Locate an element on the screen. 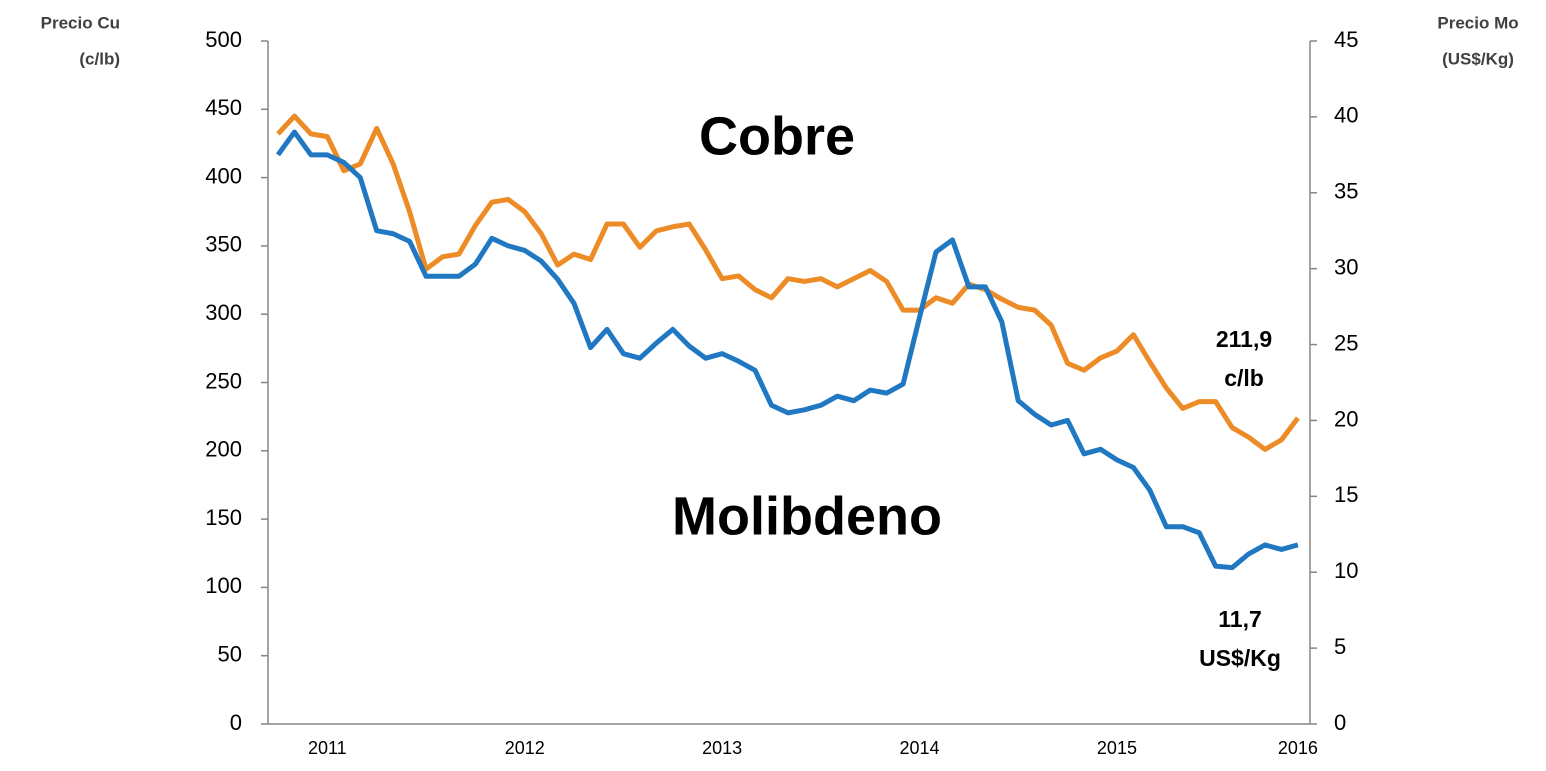 This screenshot has height=771, width=1546. y2-tick-label: 35 is located at coordinates (1346, 191).